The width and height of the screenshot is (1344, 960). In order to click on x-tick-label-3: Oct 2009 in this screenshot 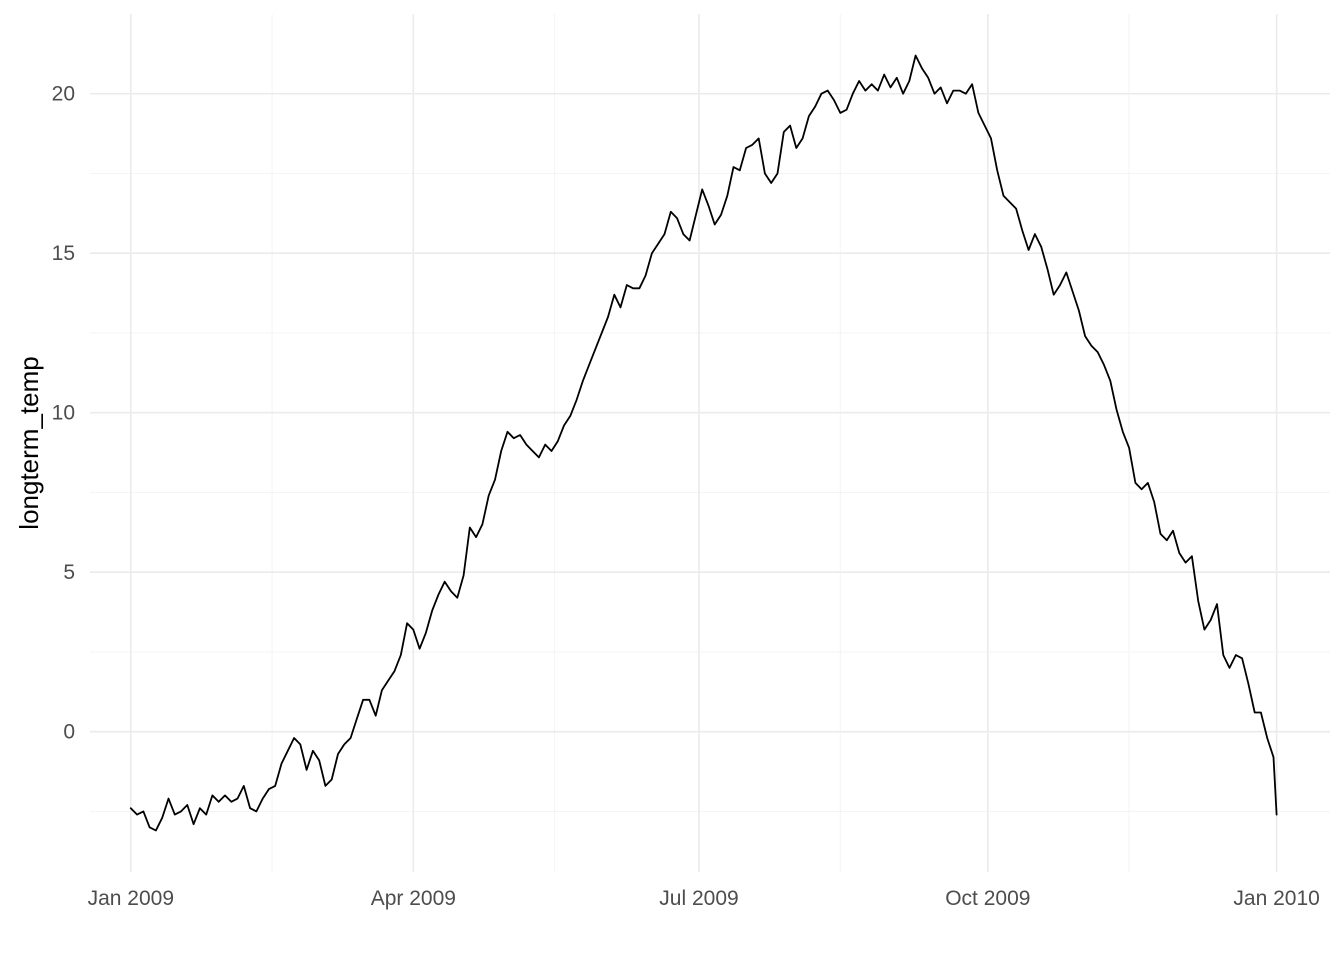, I will do `click(987, 898)`.